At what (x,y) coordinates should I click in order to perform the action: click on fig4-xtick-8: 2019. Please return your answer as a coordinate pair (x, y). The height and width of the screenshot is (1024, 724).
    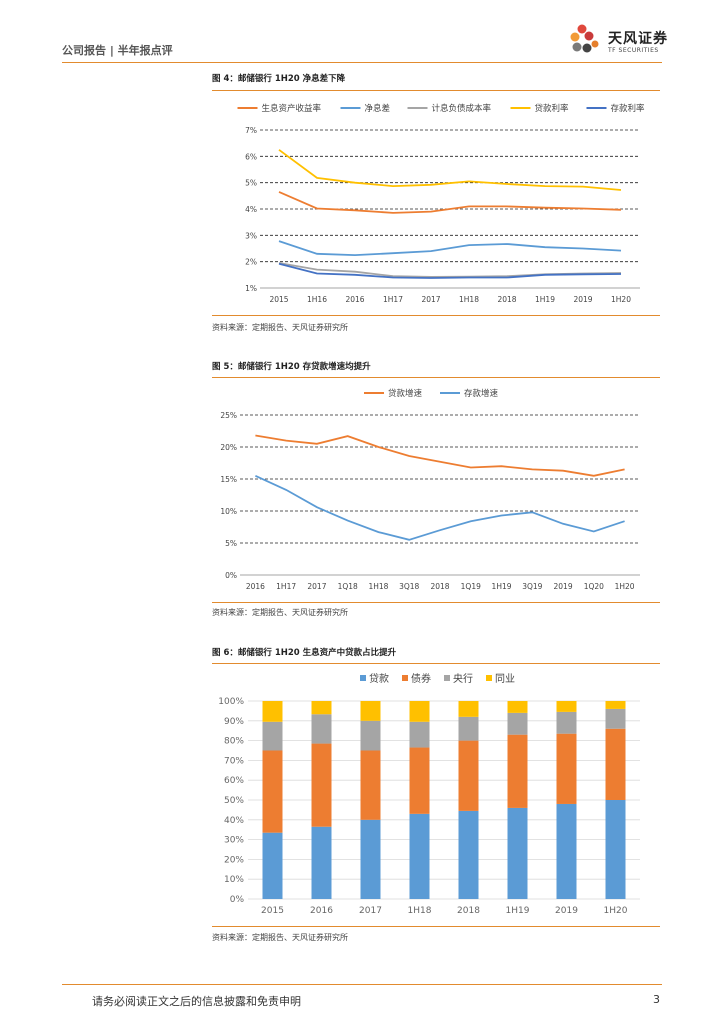
    Looking at the image, I should click on (582, 299).